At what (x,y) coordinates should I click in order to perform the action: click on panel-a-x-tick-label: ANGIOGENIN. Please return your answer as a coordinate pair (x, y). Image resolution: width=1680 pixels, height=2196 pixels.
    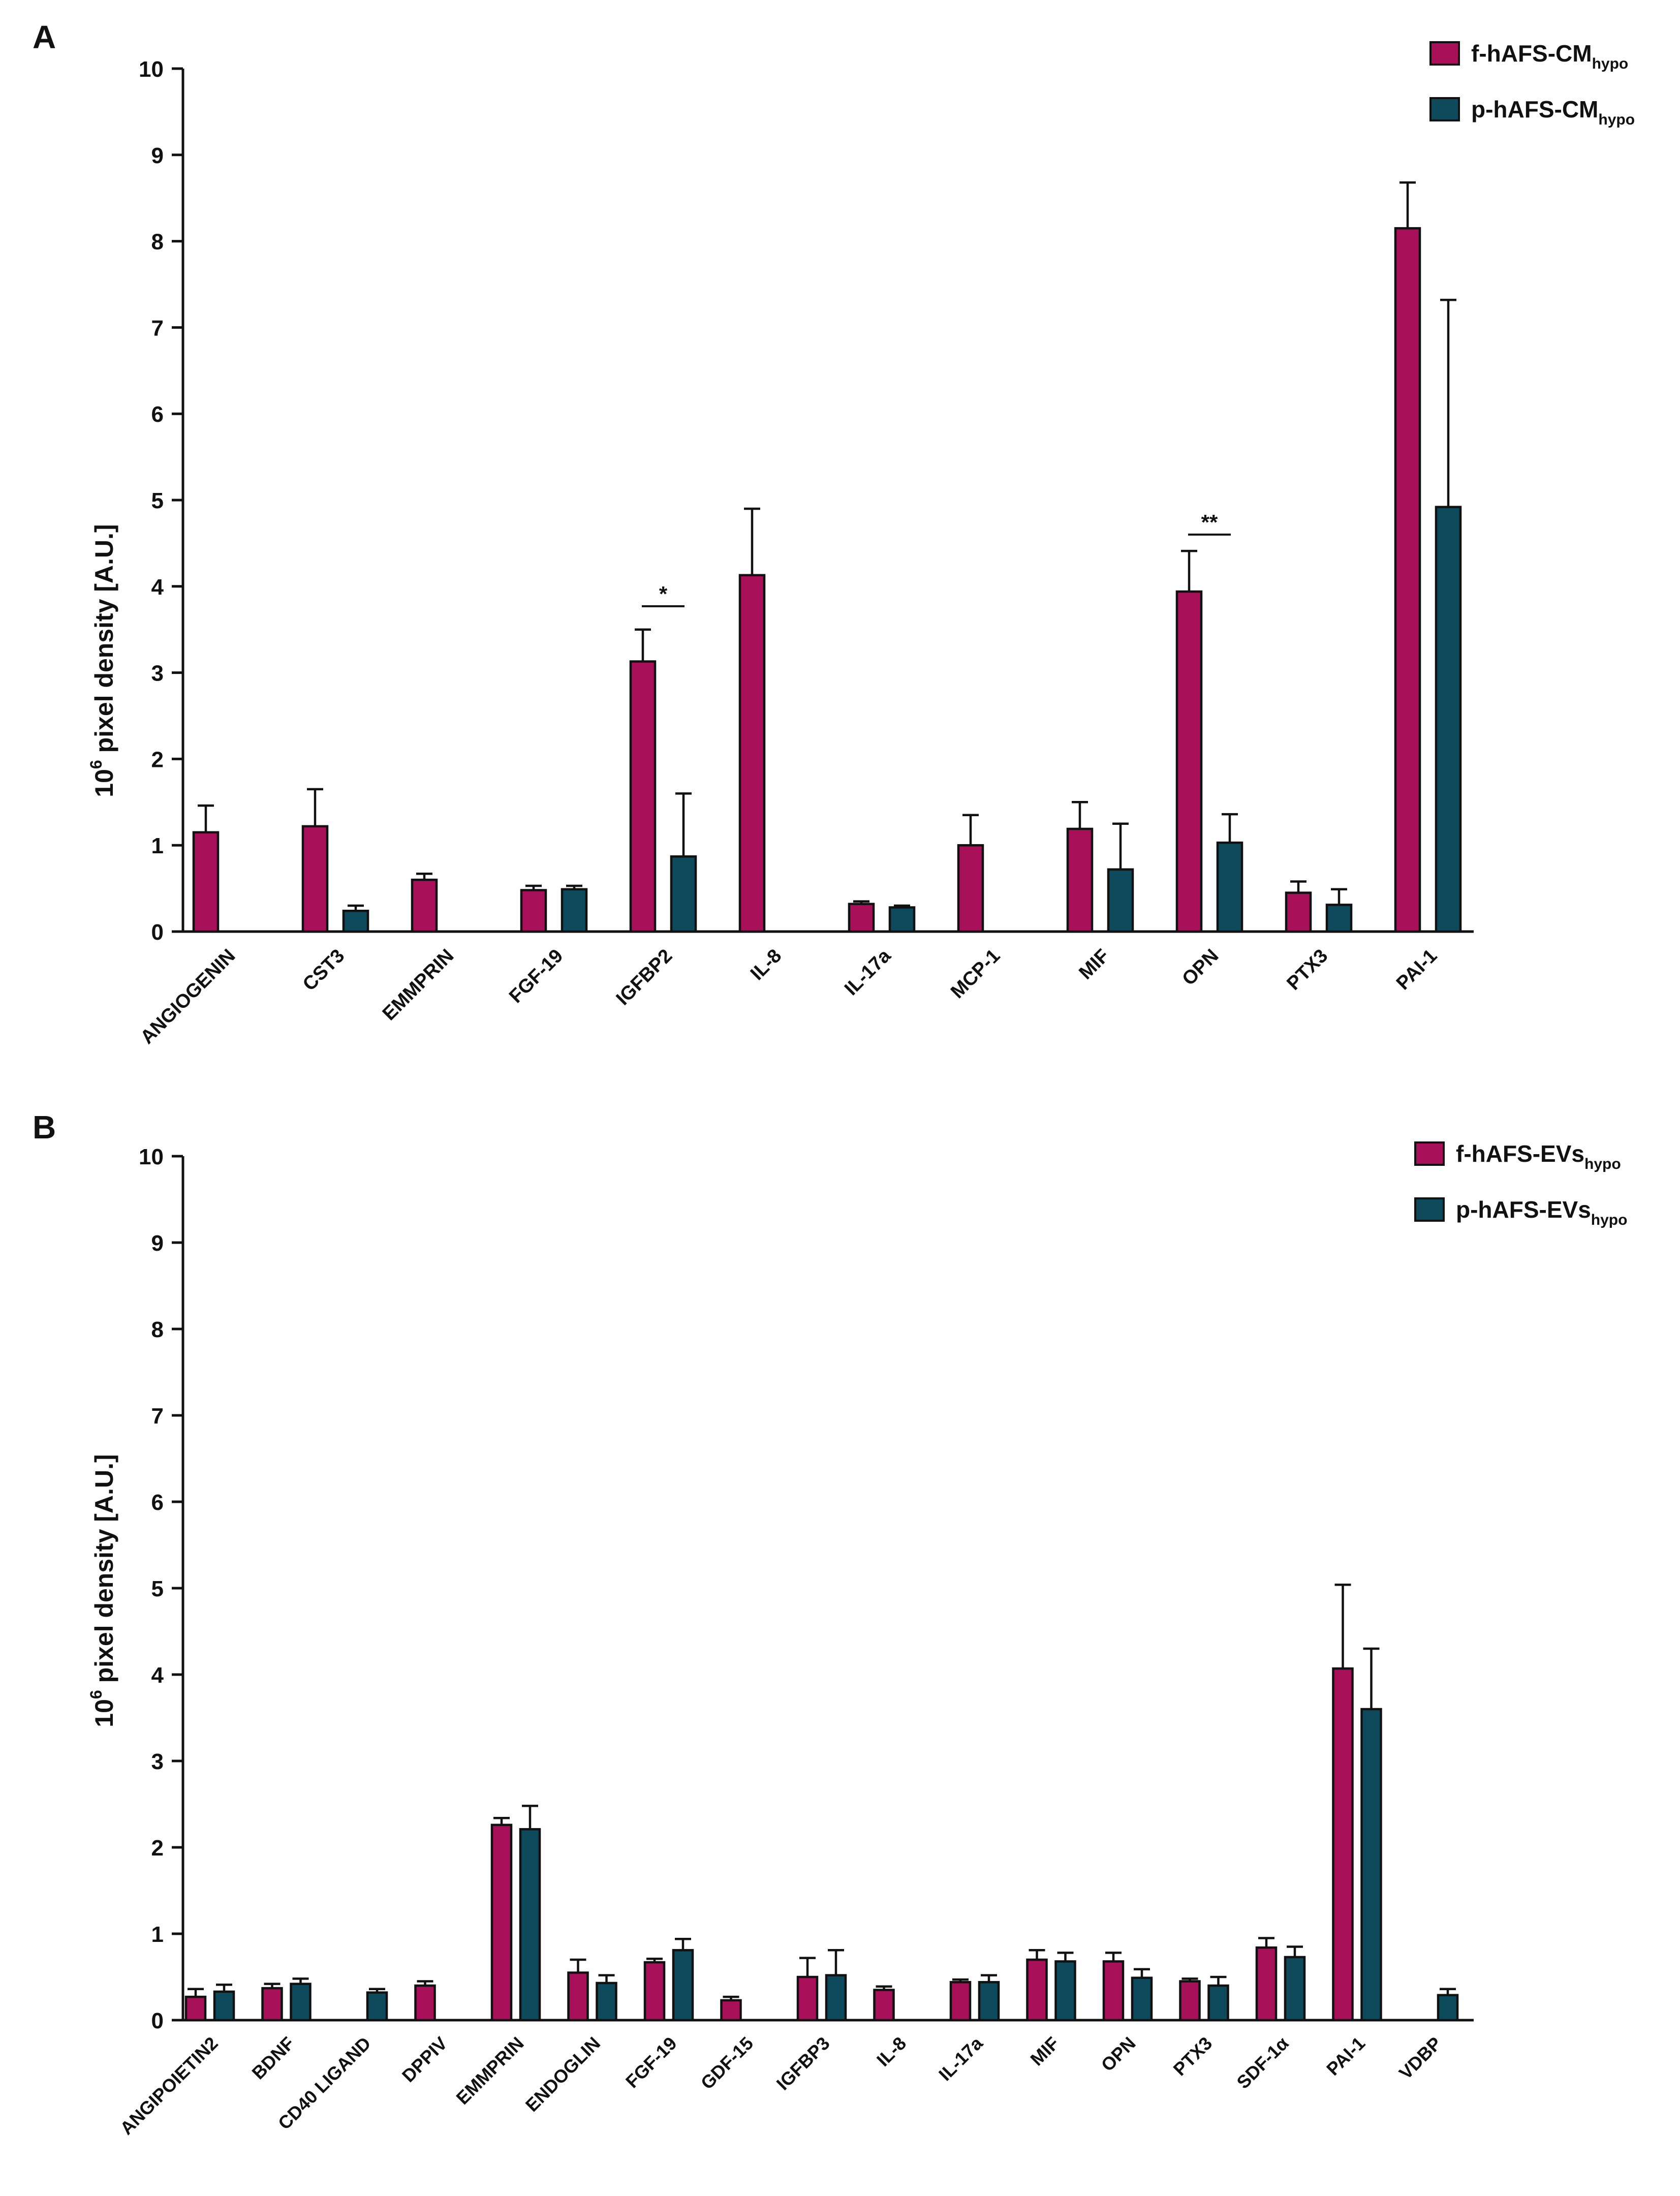
    Looking at the image, I should click on (187, 997).